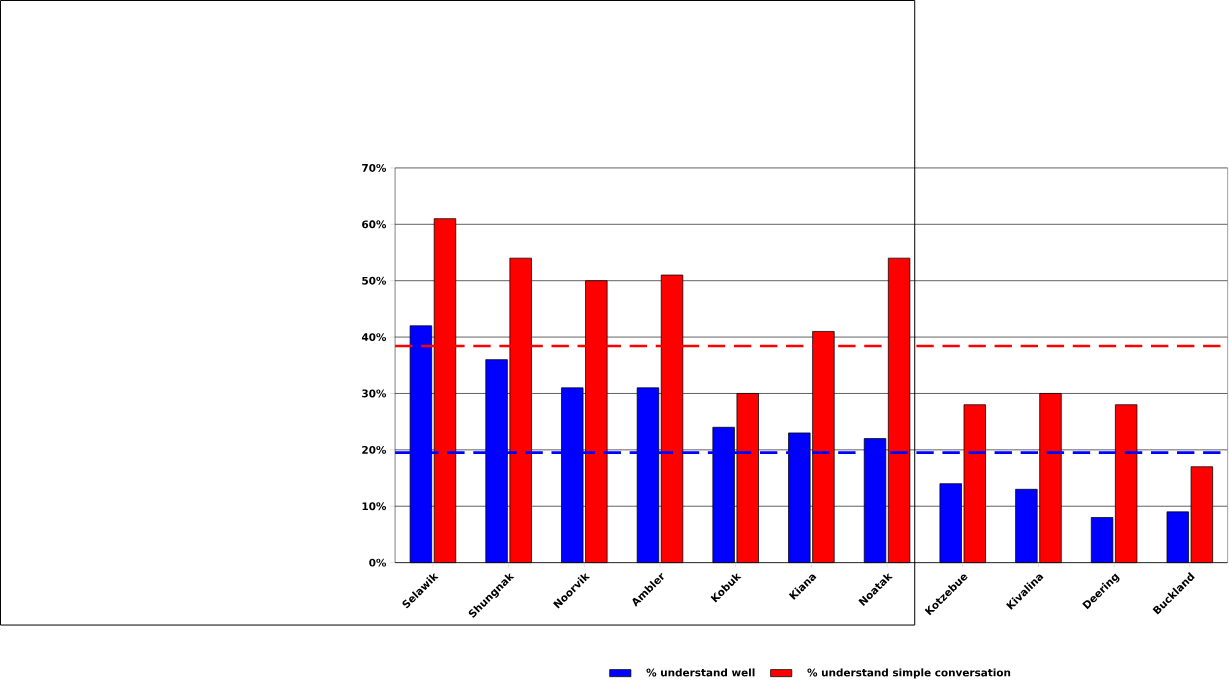  What do you see at coordinates (374, 168) in the screenshot?
I see `y-tick-label: 70%` at bounding box center [374, 168].